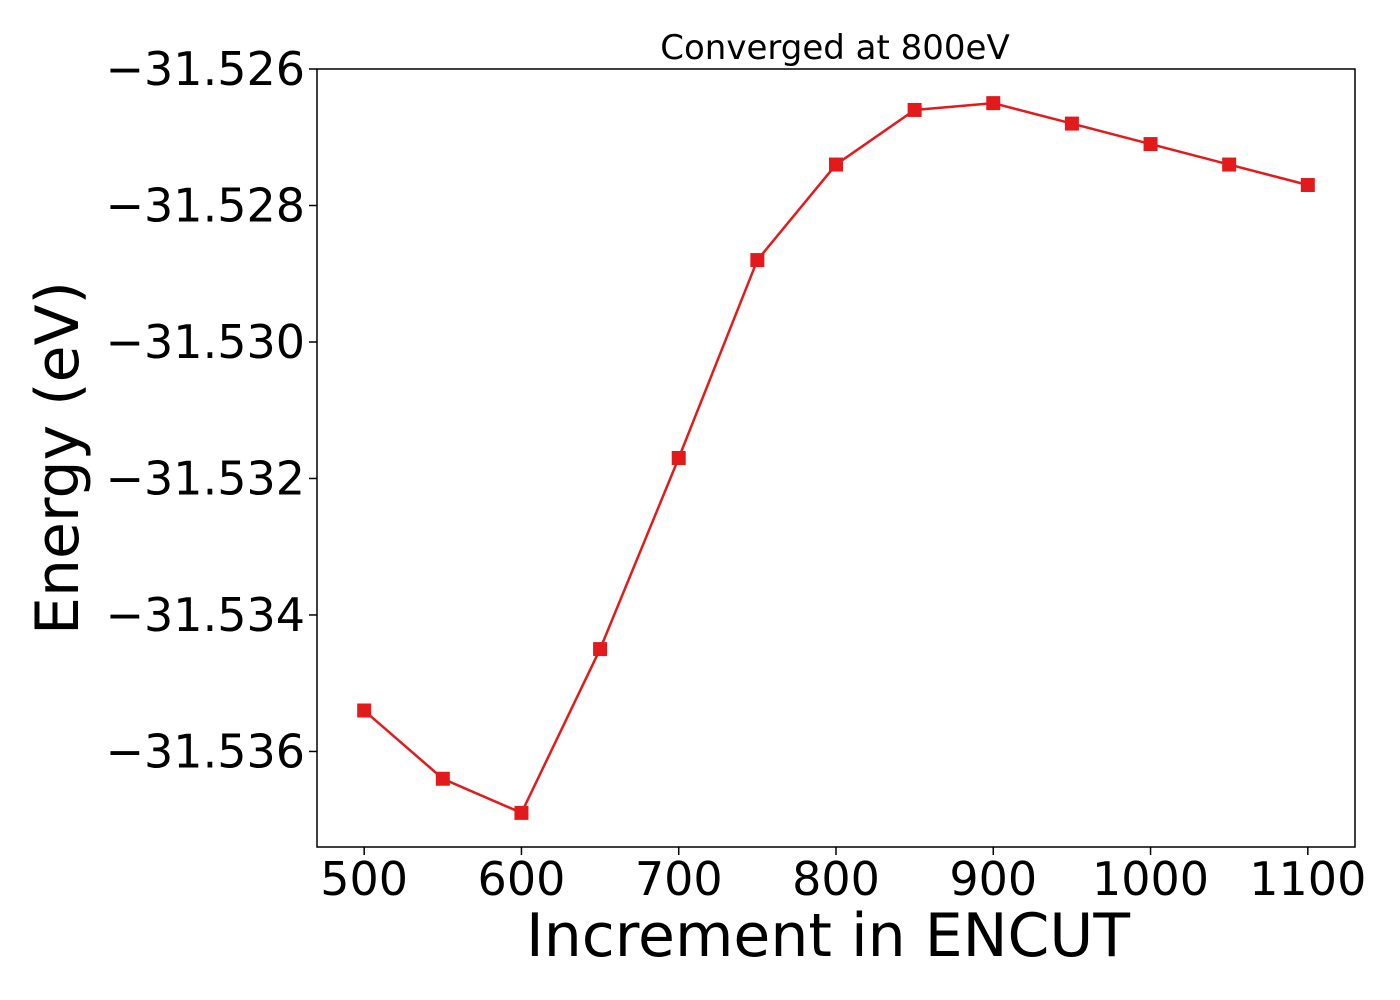  Describe the element at coordinates (679, 879) in the screenshot. I see `x-tick-label: 700` at that location.